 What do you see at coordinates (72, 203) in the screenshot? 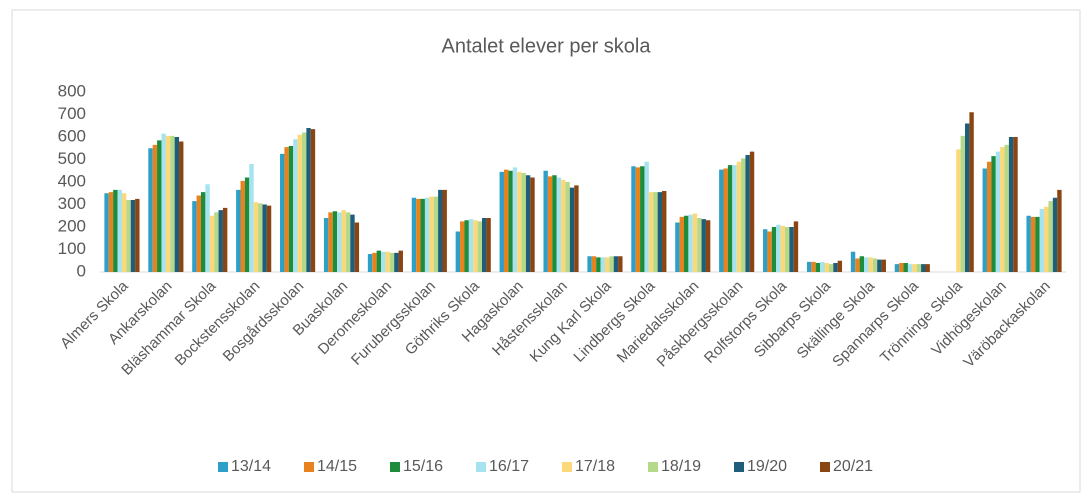
I see `y-tick-label: 300` at bounding box center [72, 203].